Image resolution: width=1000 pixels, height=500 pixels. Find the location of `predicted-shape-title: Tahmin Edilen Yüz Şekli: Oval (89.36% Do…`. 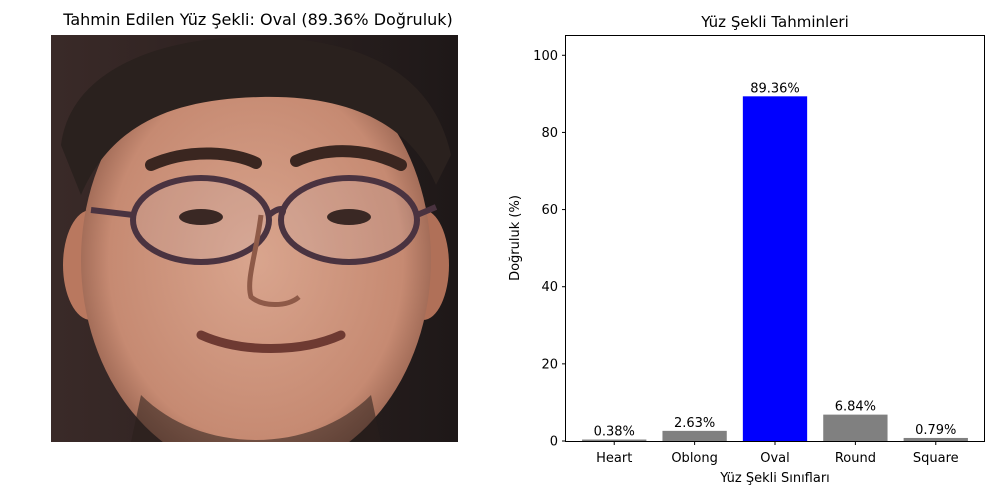

predicted-shape-title: Tahmin Edilen Yüz Şekli: Oval (89.36% Do… is located at coordinates (258, 19).